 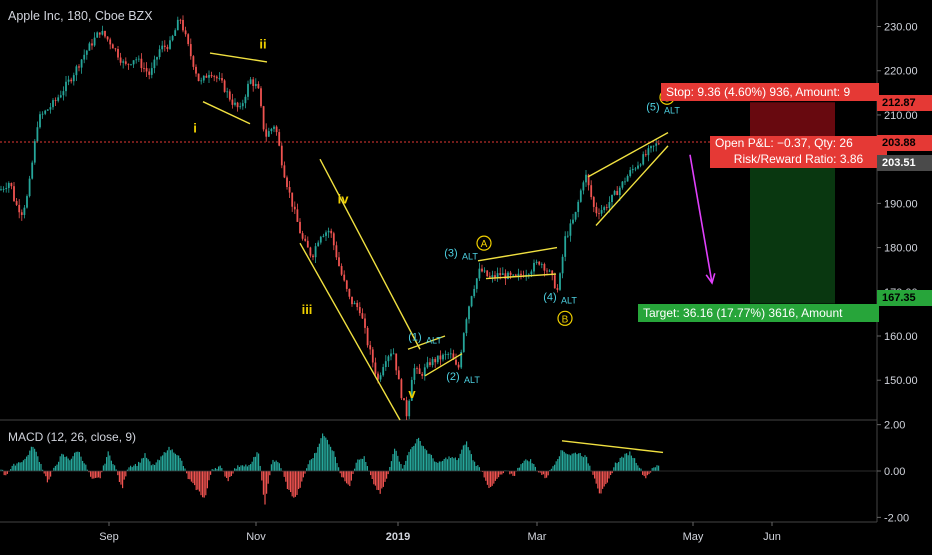 What do you see at coordinates (256, 537) in the screenshot?
I see `x-tick-label: Nov` at bounding box center [256, 537].